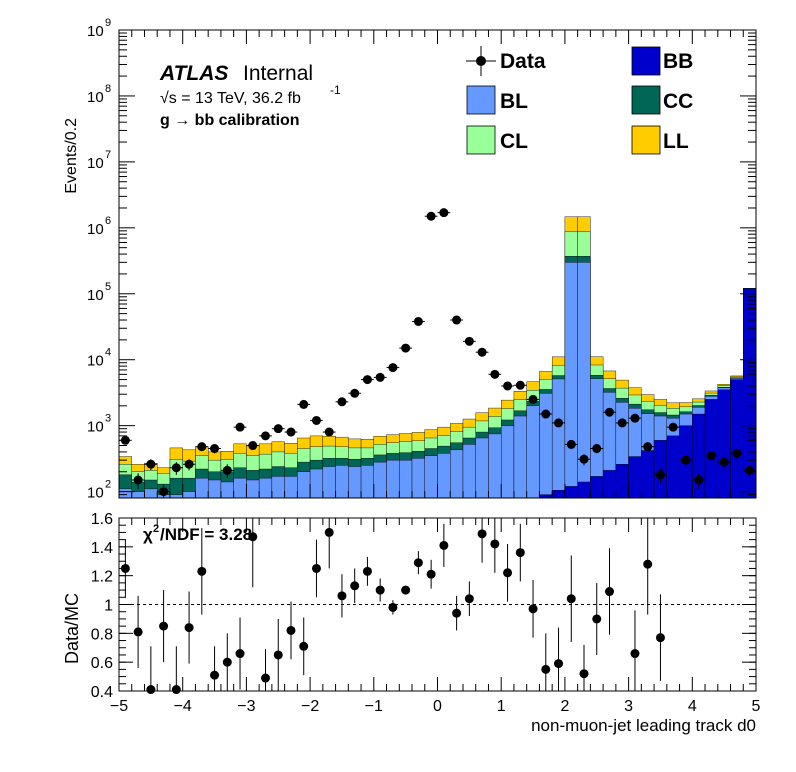 Image resolution: width=796 pixels, height=772 pixels. I want to click on ratio-x-tick-label: 5, so click(756, 706).